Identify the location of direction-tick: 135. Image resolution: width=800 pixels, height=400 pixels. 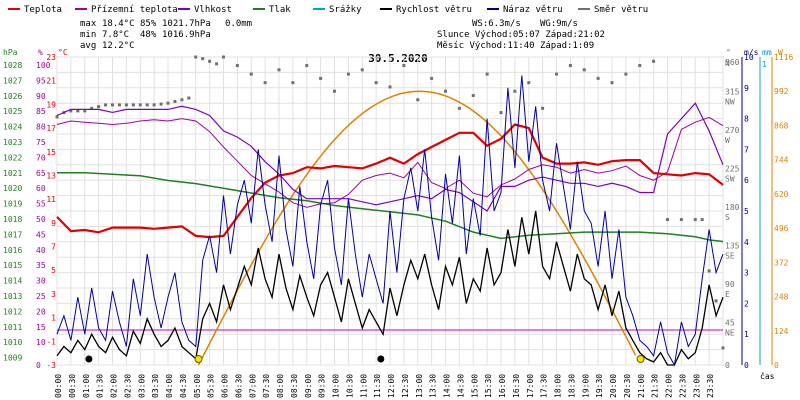
(732, 246).